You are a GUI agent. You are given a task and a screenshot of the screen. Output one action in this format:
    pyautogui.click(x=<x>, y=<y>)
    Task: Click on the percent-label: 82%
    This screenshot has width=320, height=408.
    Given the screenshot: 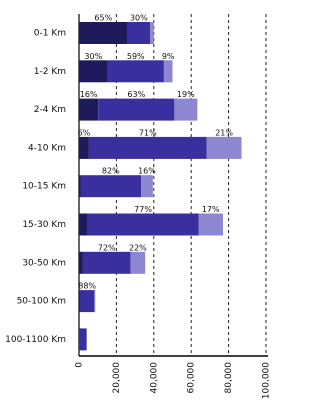 What is the action you would take?
    pyautogui.click(x=111, y=171)
    